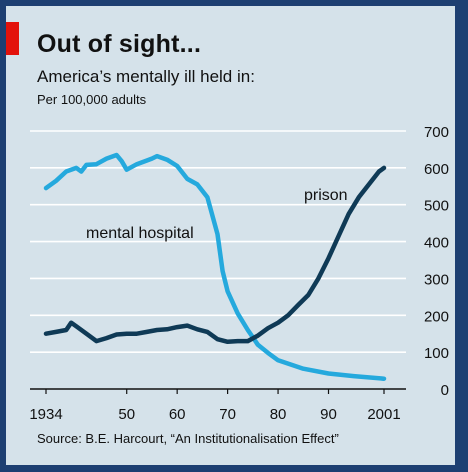 The height and width of the screenshot is (472, 468). I want to click on x-tick-label: 90, so click(328, 414).